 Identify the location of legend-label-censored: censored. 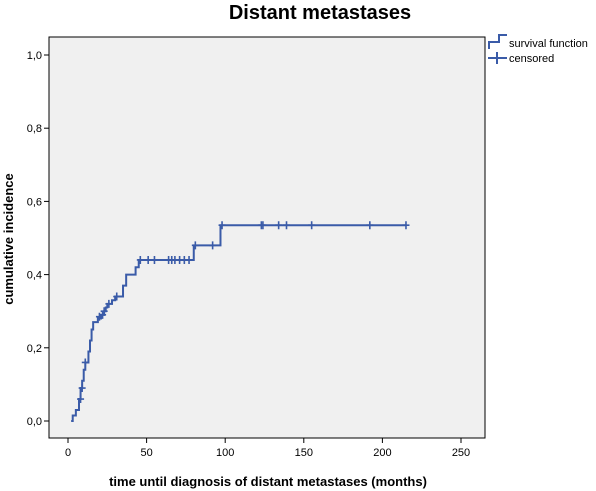
(531, 59).